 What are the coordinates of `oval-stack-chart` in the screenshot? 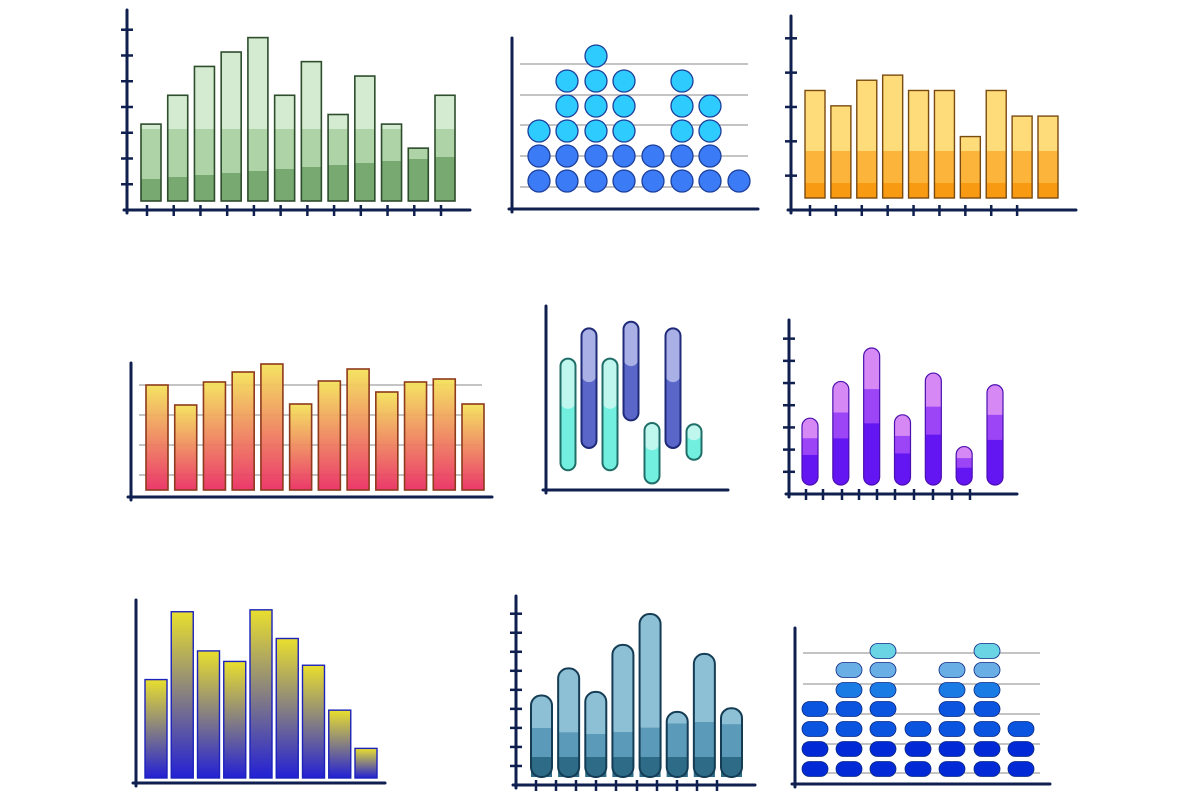 It's located at (921, 707).